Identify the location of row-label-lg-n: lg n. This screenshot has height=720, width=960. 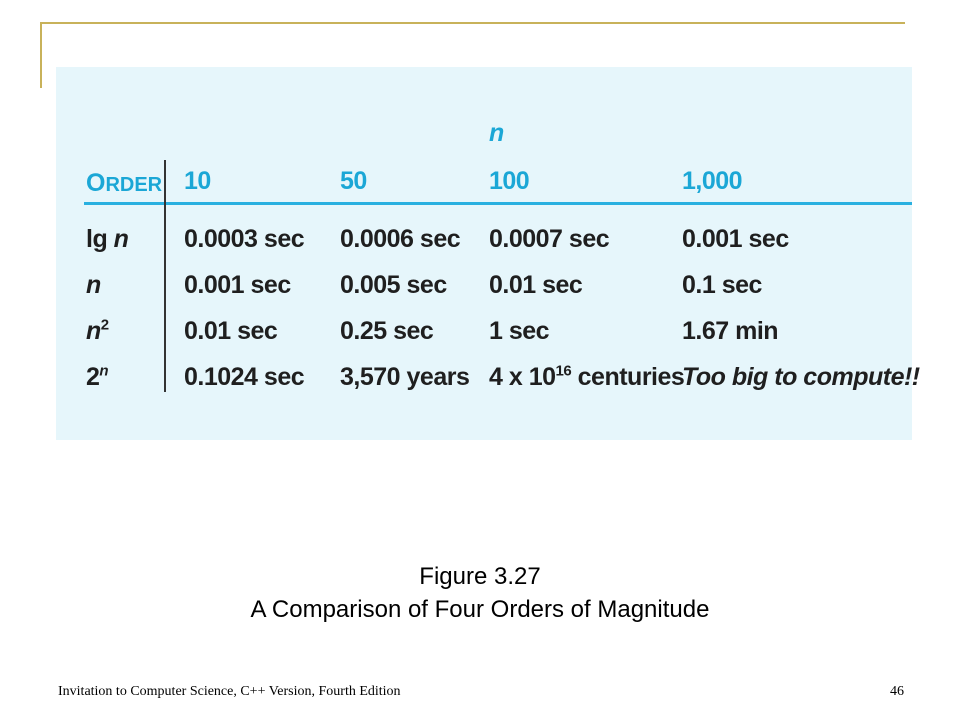
(107, 239).